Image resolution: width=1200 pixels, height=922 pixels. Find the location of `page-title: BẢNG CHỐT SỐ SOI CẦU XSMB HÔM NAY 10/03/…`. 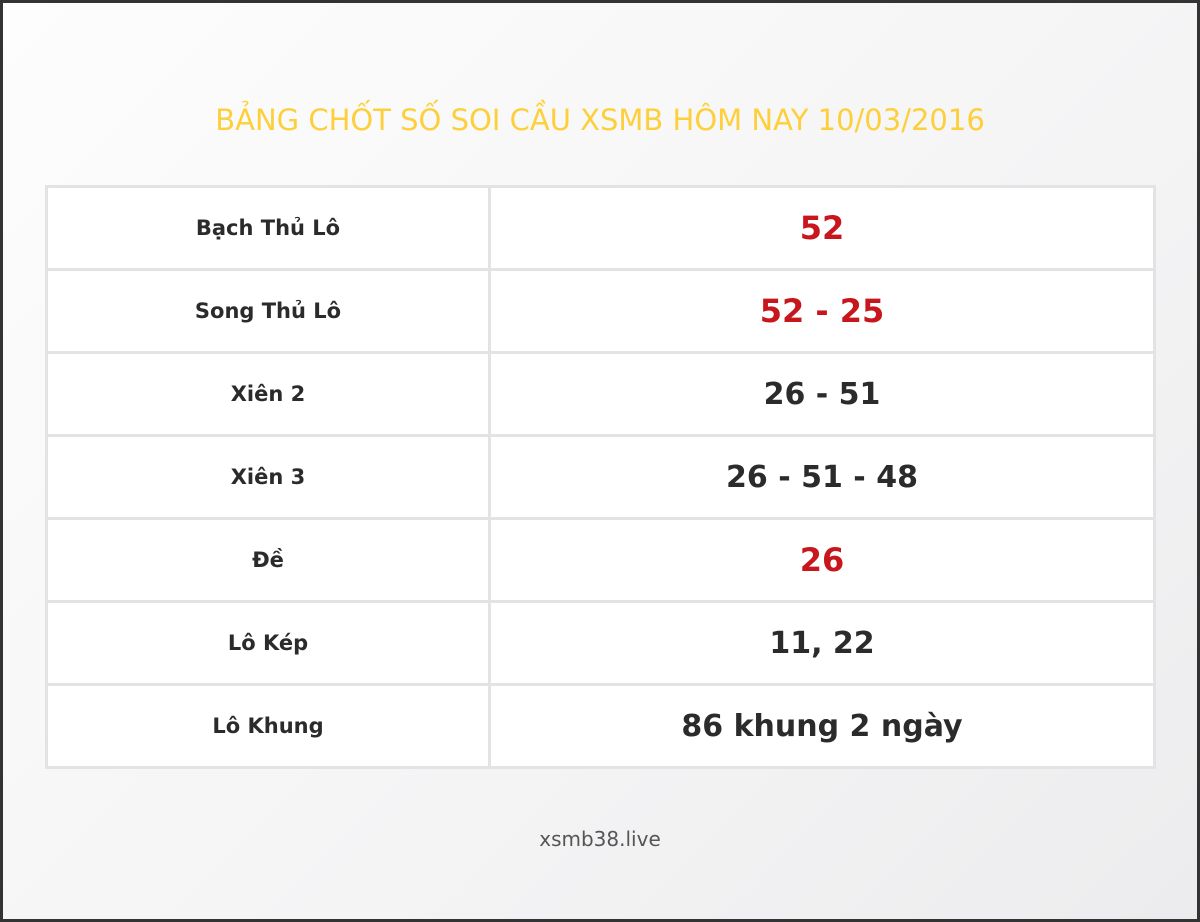

page-title: BẢNG CHỐT SỐ SOI CẦU XSMB HÔM NAY 10/03/… is located at coordinates (600, 120).